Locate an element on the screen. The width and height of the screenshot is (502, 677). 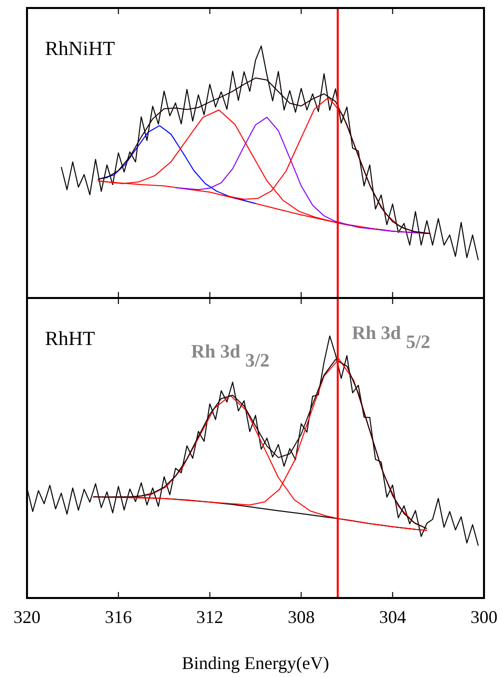
annotation: RhHT is located at coordinates (70, 339).